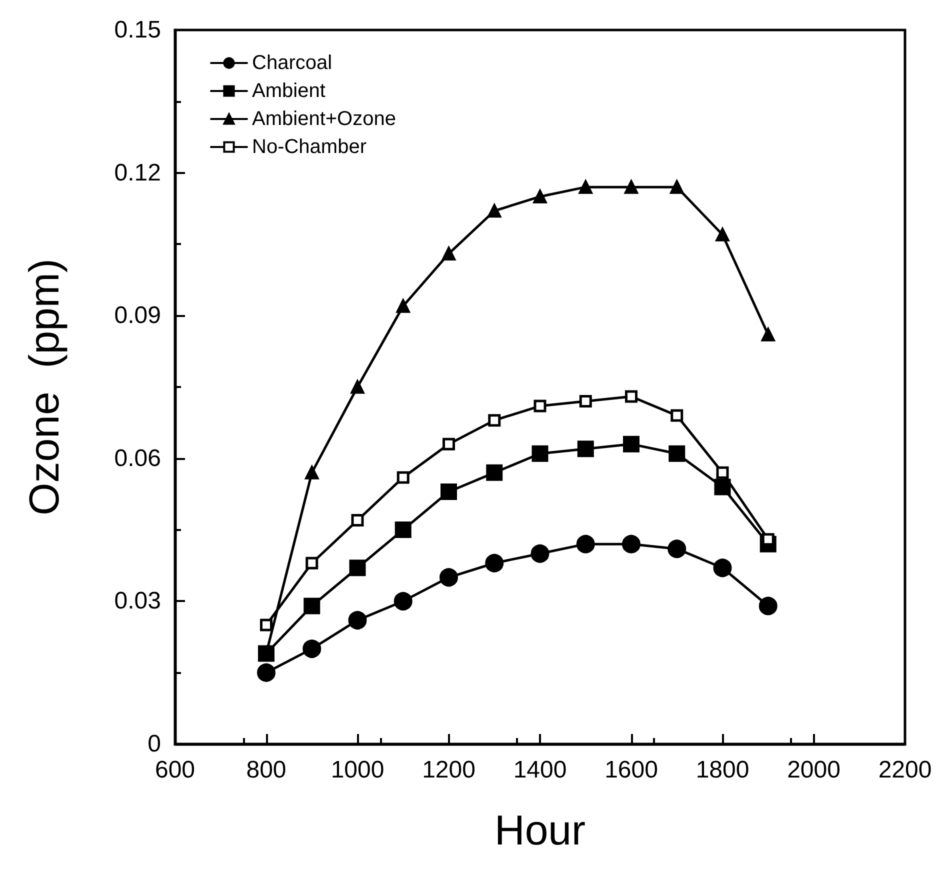  I want to click on y-tick-label: 0.12, so click(137, 172).